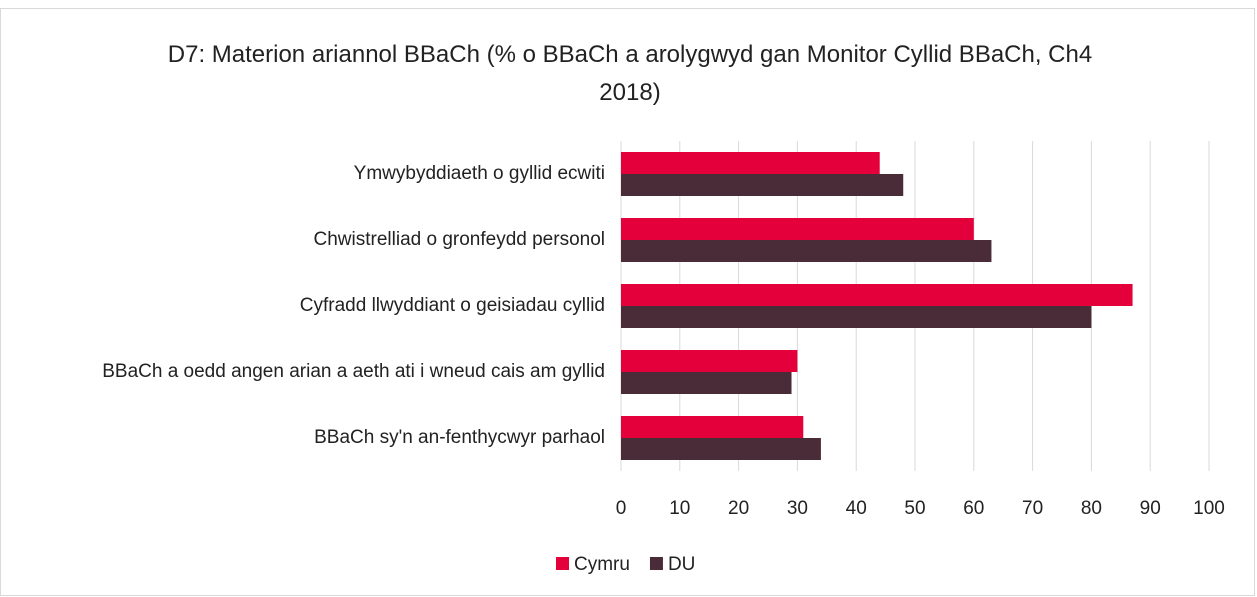  I want to click on x-tick-label: 60, so click(973, 508).